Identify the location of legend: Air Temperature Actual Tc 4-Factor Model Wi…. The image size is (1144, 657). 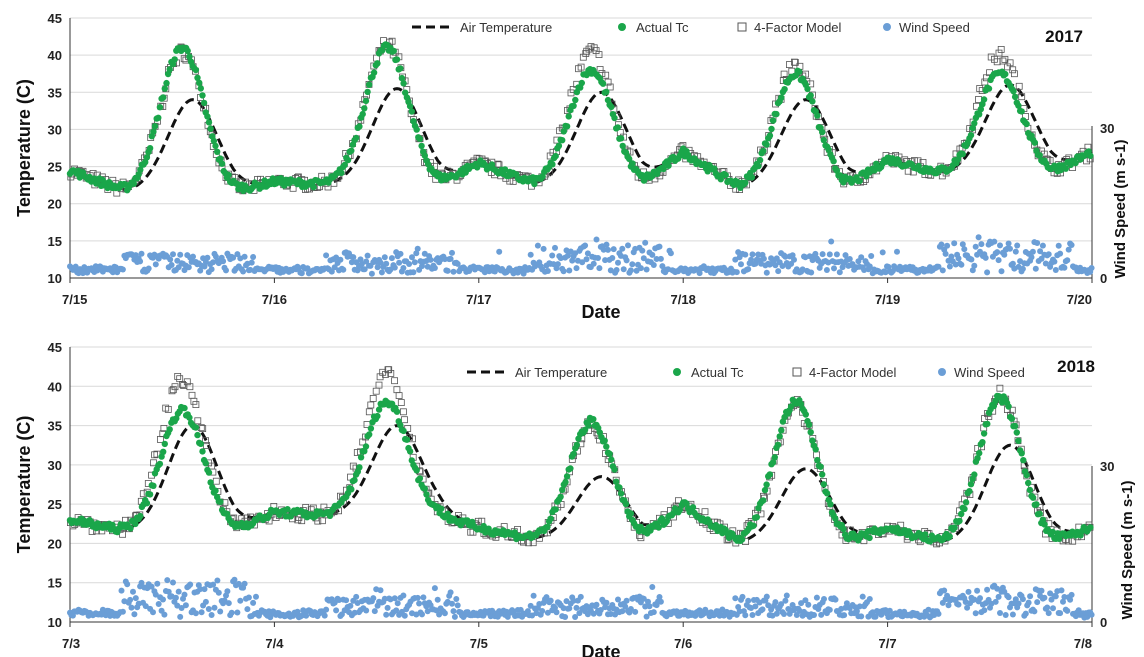
(691, 27).